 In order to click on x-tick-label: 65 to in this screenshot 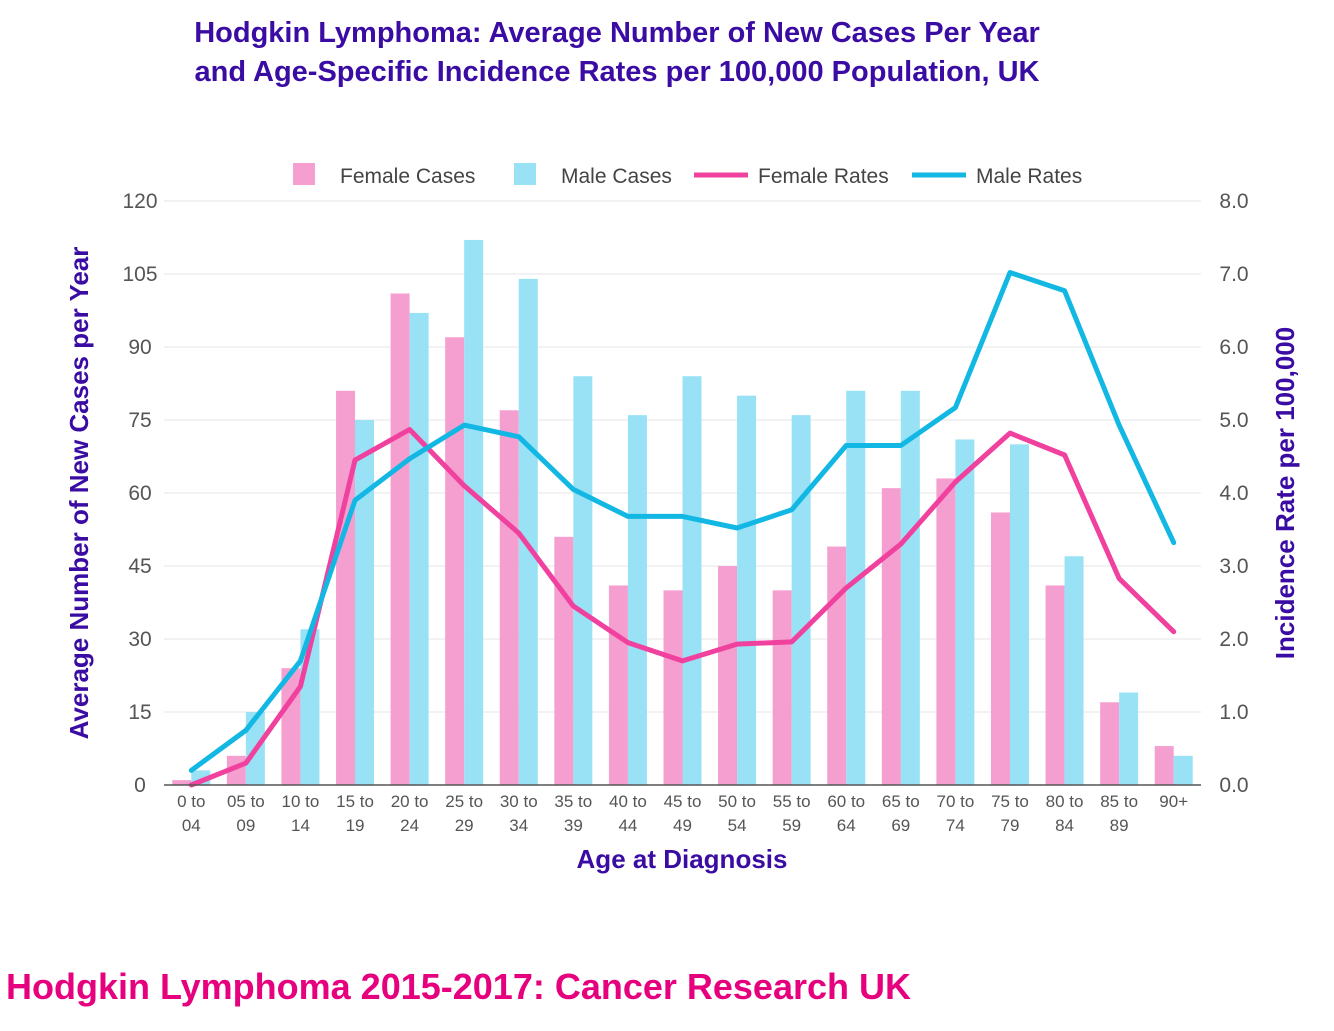, I will do `click(901, 801)`.